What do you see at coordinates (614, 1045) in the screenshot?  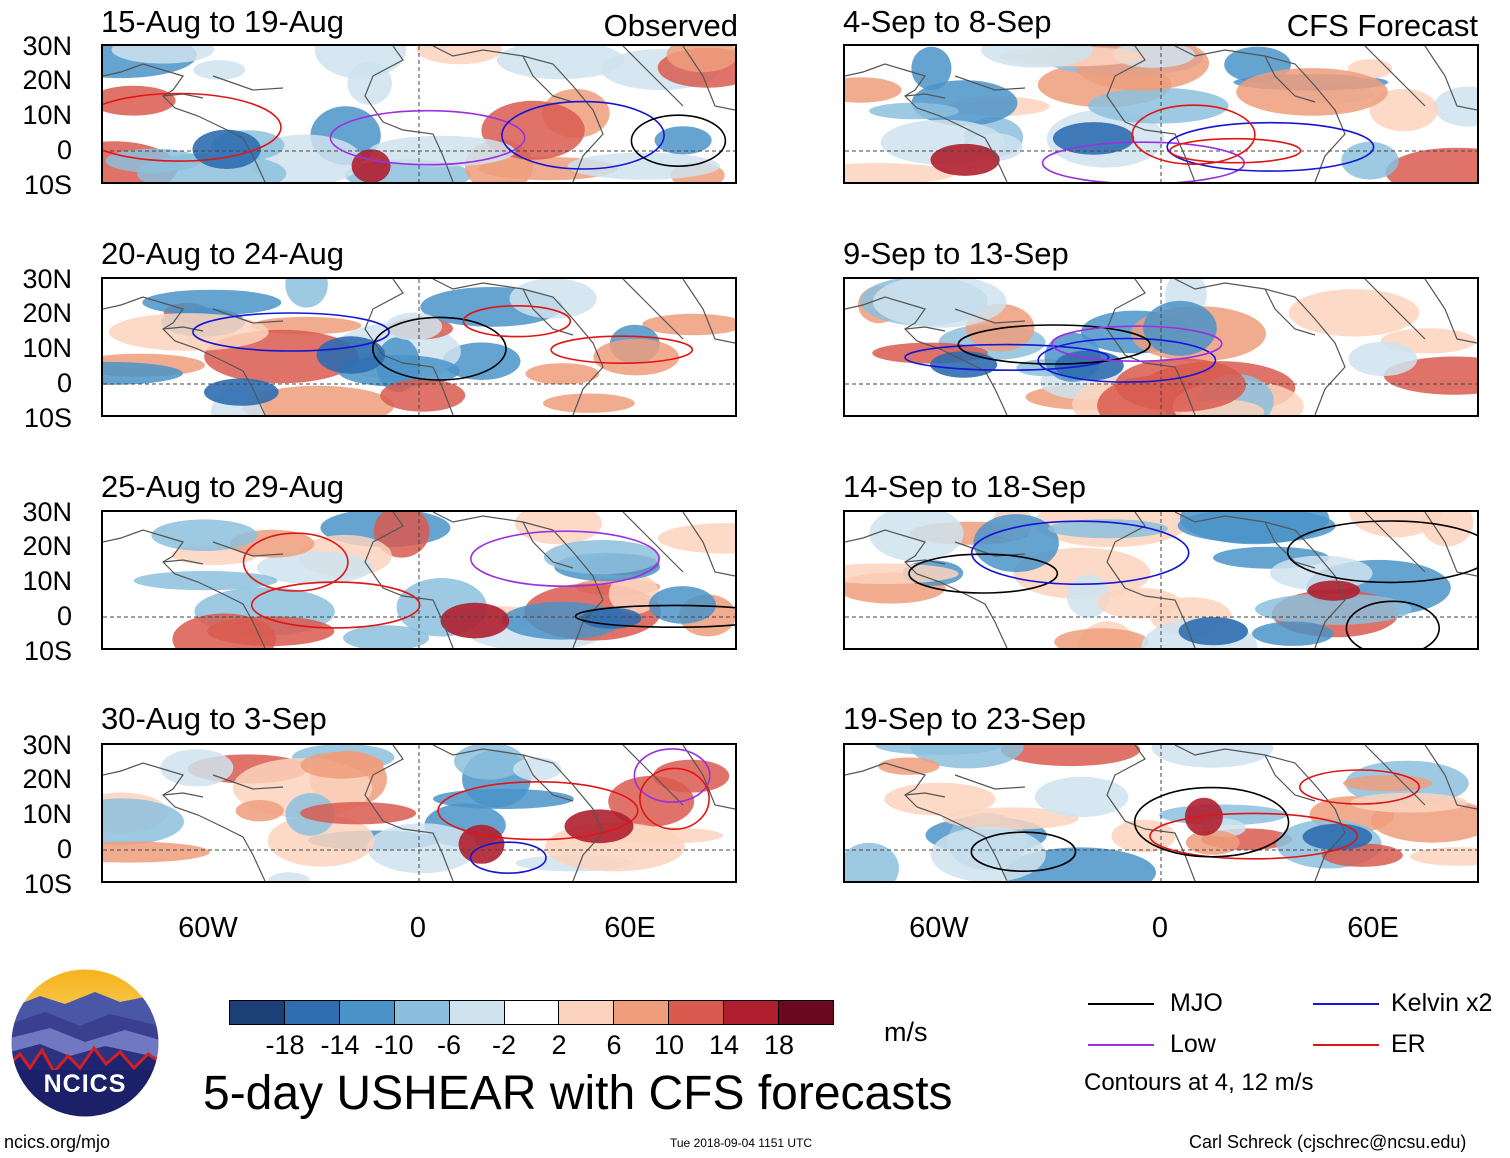 I see `colorbar-tick: 6` at bounding box center [614, 1045].